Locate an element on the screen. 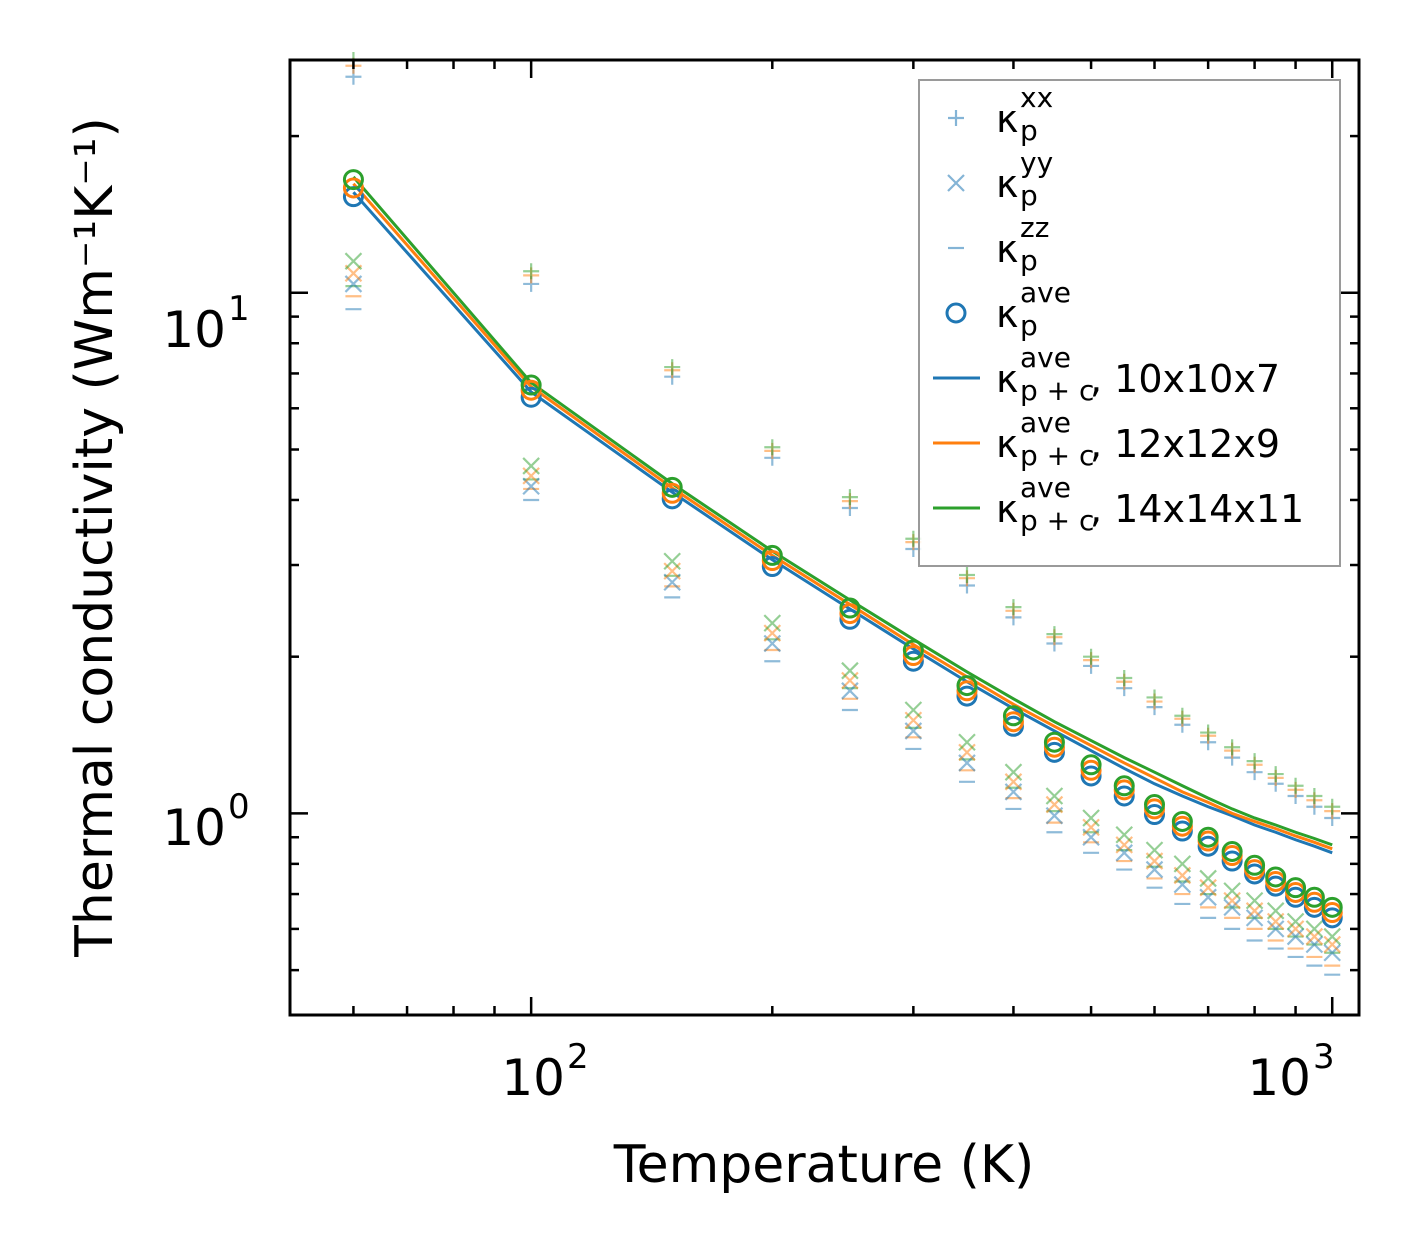 This screenshot has height=1254, width=1421. legend-label: κp + cave , 12x12x9 is located at coordinates (1138, 439).